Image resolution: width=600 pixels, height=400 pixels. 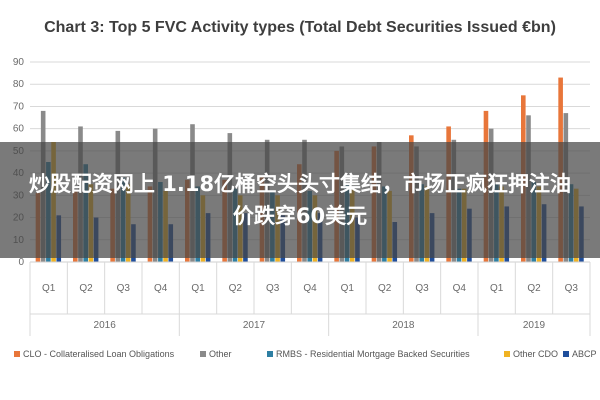 I want to click on y-tick-label: 80, so click(x=19, y=84).